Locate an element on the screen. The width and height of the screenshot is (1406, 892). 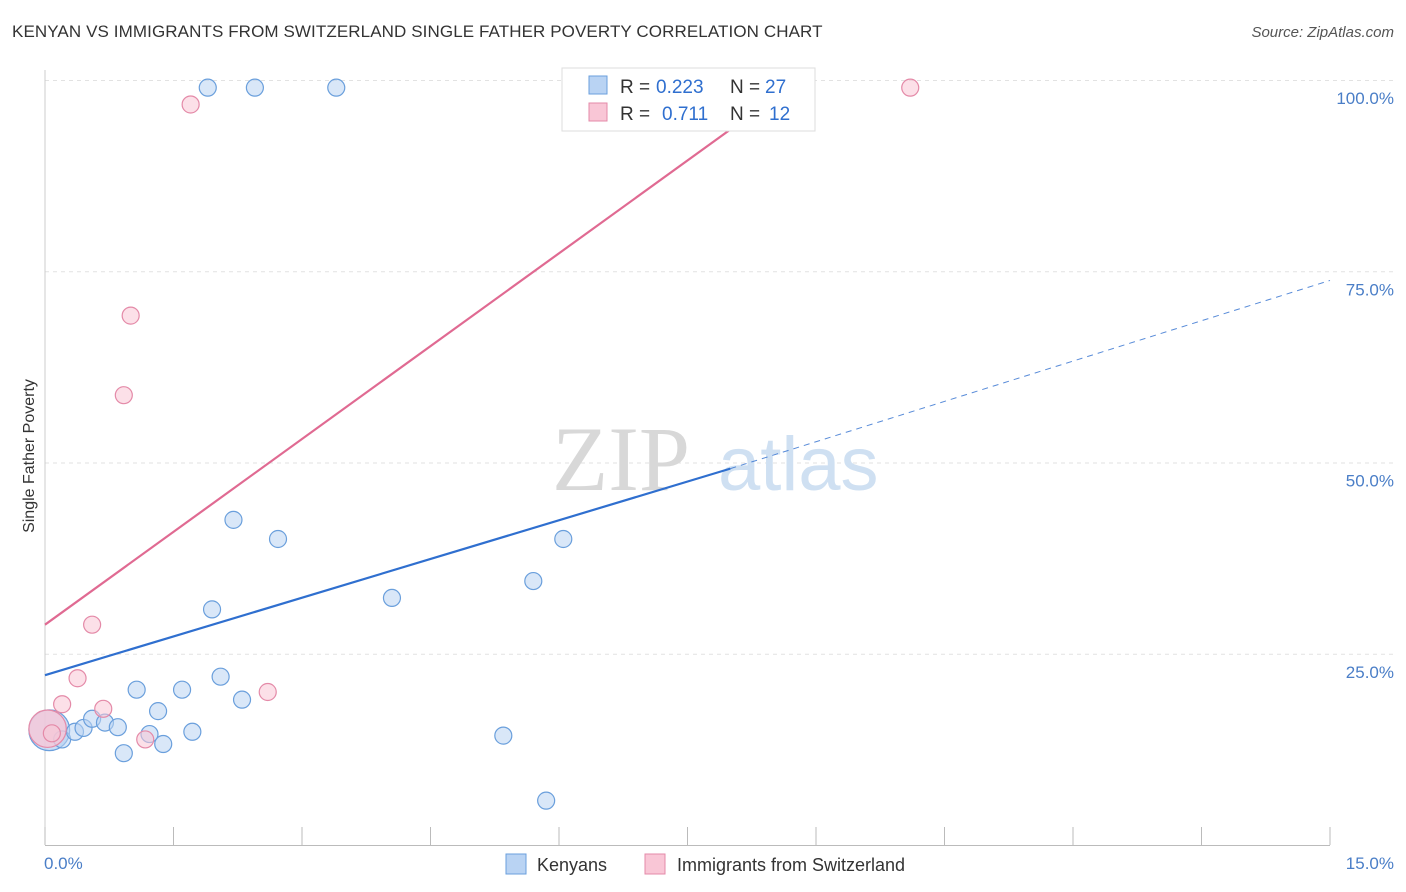
legend-r-value-kenyans: 0.223 is located at coordinates (680, 87).